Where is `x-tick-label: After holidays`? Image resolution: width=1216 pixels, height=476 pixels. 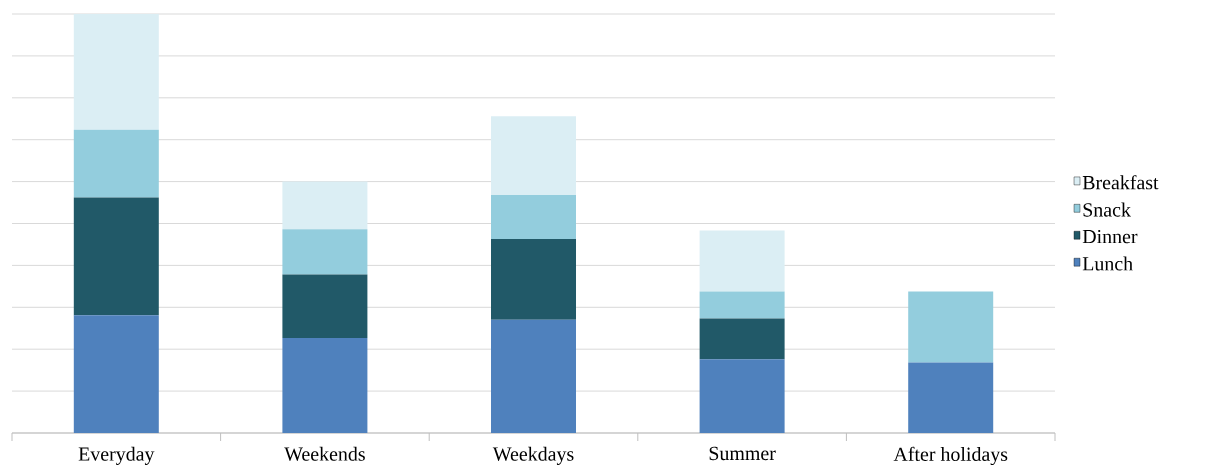
x-tick-label: After holidays is located at coordinates (950, 456).